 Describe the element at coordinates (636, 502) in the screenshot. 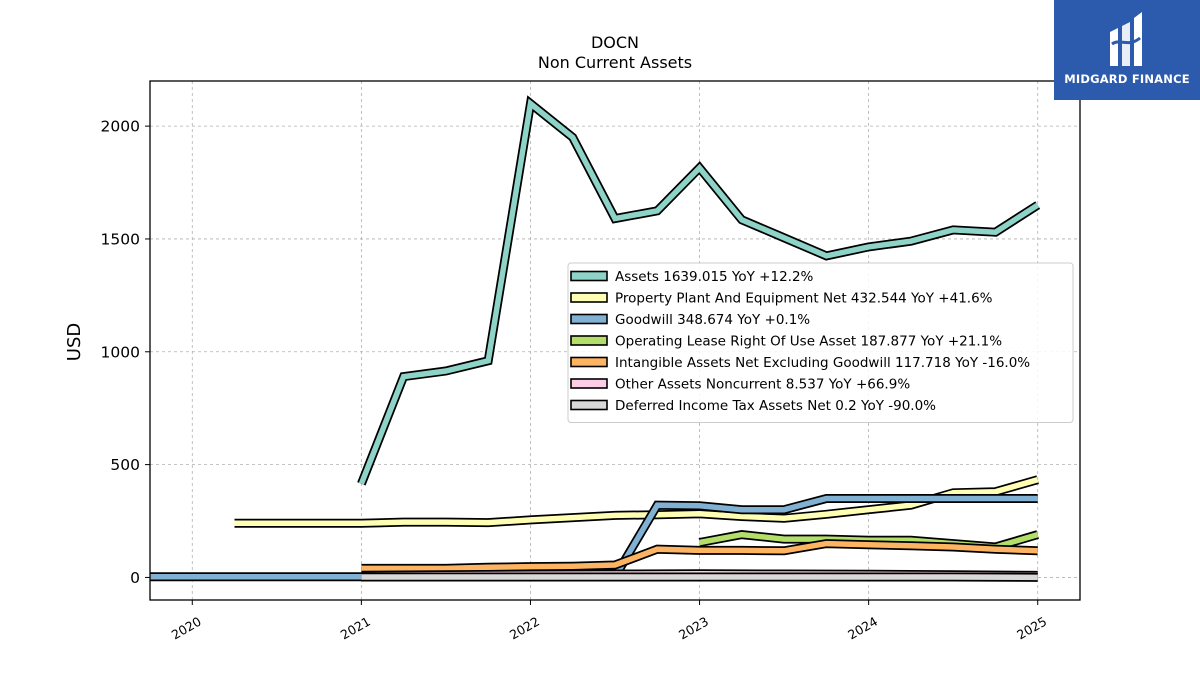

I see `series-line-property-plant-and-equipment-net` at that location.